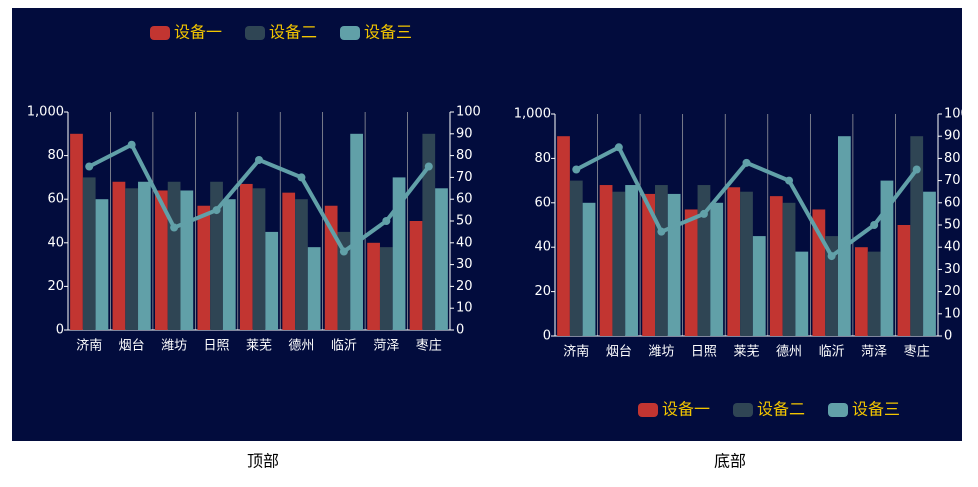  Describe the element at coordinates (532, 114) in the screenshot. I see `y-tick-label: 1,000` at that location.